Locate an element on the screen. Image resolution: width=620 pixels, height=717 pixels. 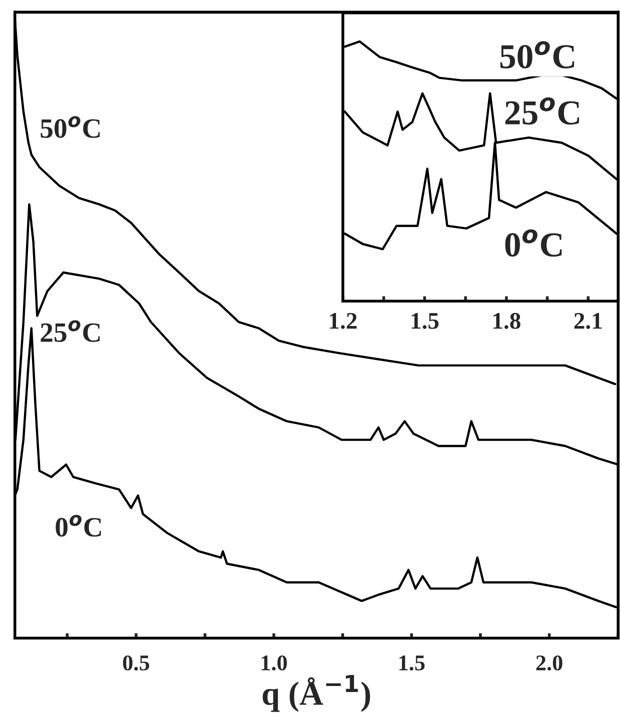
x-tick-label: 0.5 is located at coordinates (136, 663).